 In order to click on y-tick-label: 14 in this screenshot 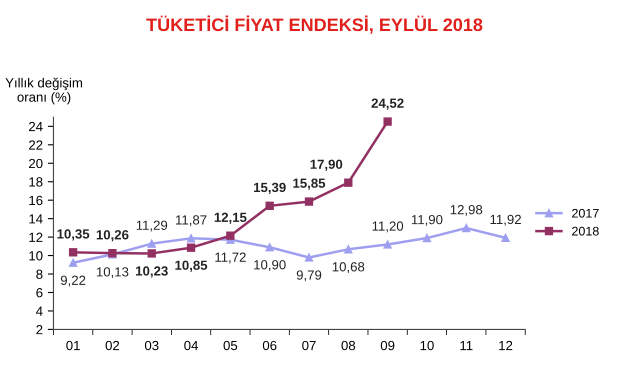, I will do `click(36, 219)`.